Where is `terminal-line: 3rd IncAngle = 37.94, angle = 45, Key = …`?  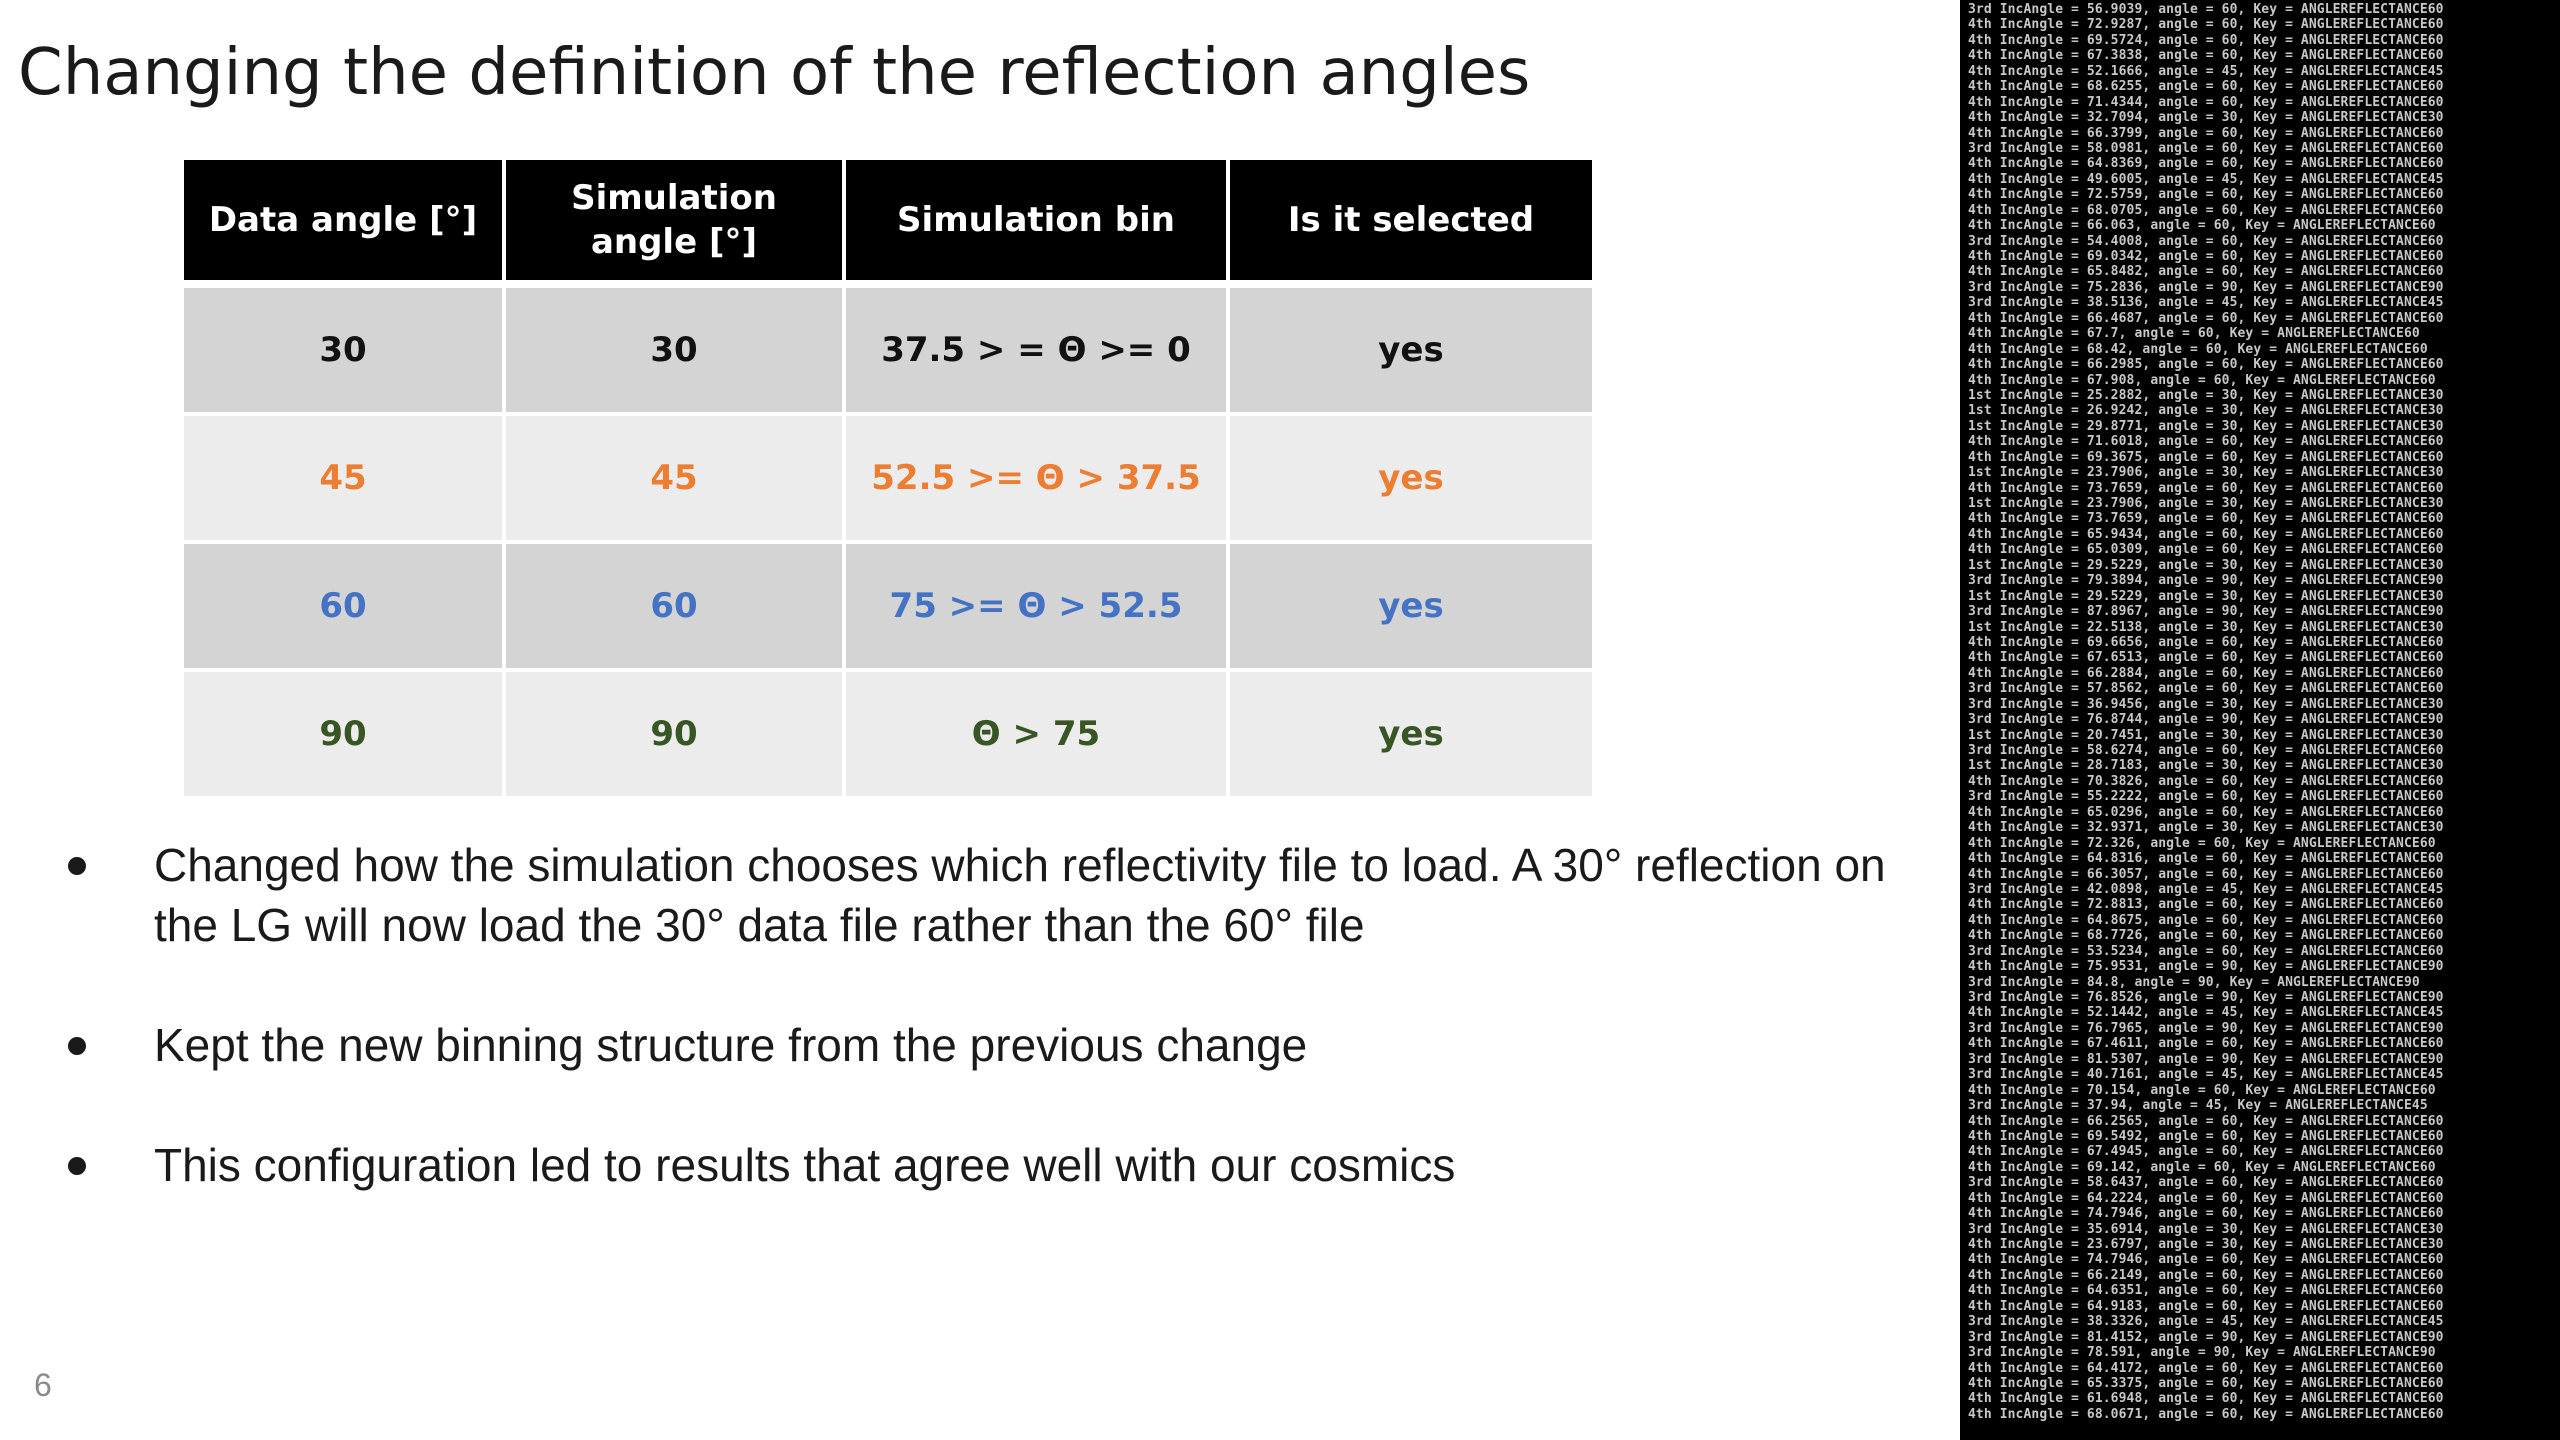
terminal-line: 3rd IncAngle = 37.94, angle = 45, Key = … is located at coordinates (2198, 1106).